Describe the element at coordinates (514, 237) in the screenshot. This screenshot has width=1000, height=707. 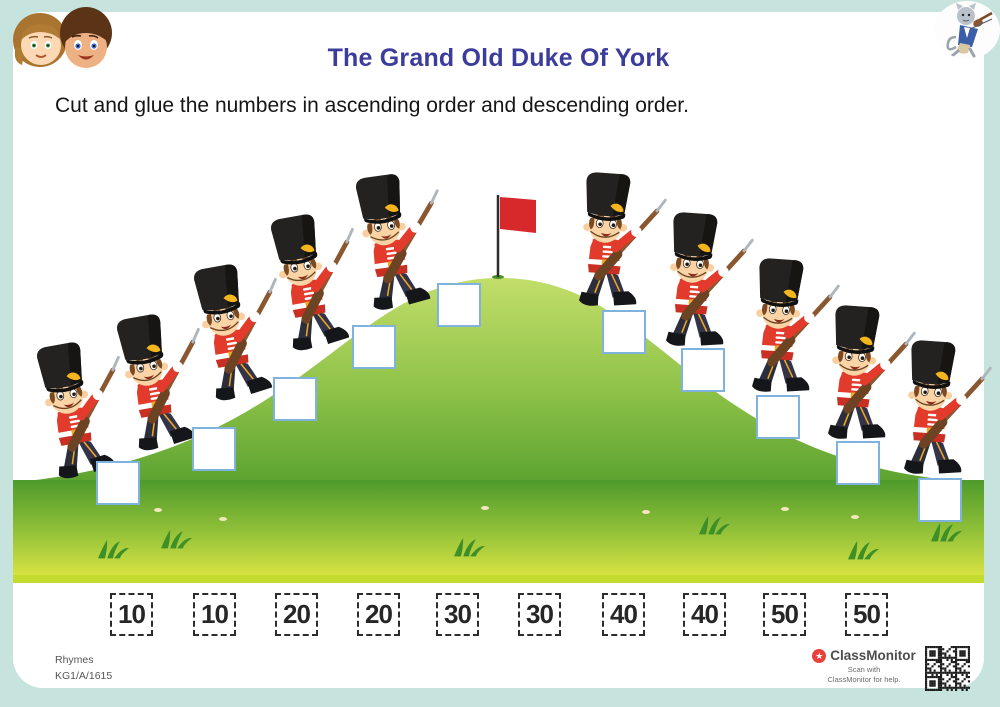
I see `flag-icon` at that location.